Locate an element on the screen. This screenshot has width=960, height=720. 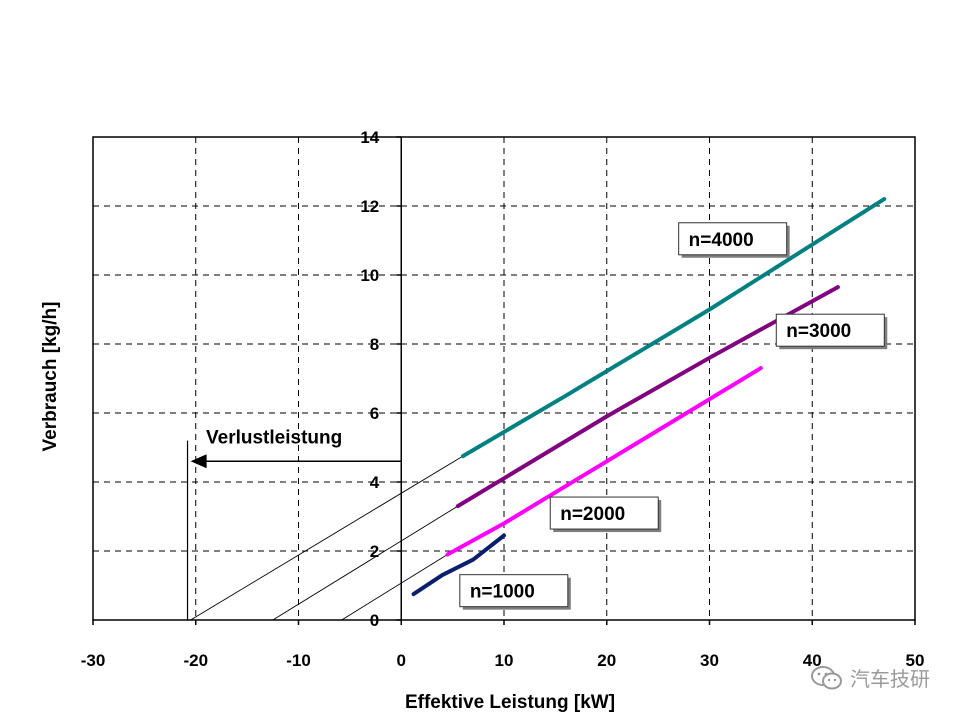
y-tick-label: 6 is located at coordinates (374, 413).